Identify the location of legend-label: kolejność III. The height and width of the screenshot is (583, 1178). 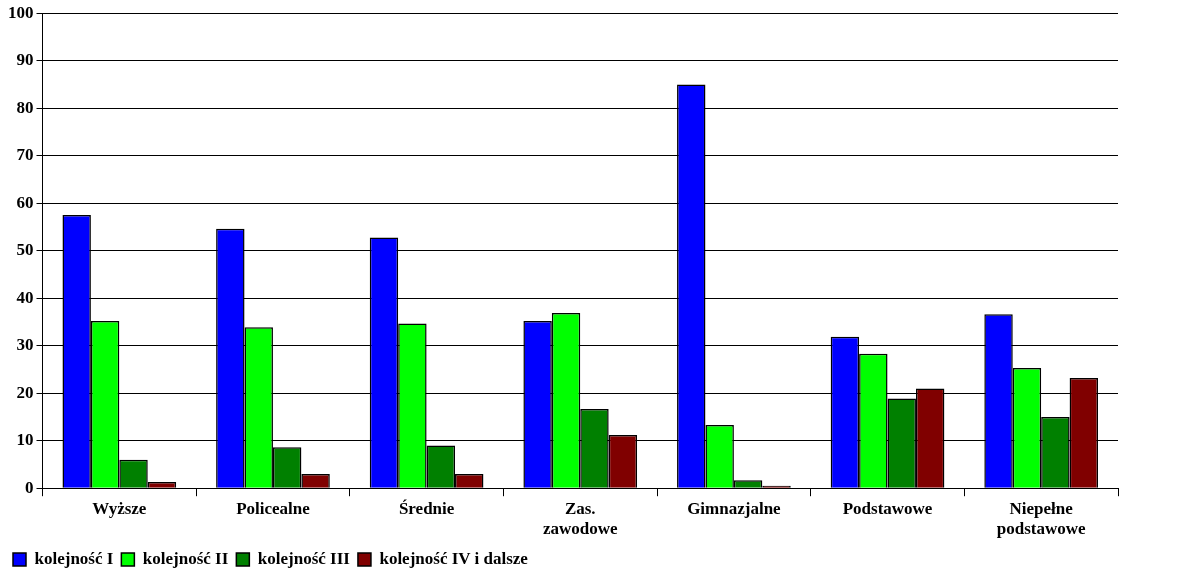
(304, 558).